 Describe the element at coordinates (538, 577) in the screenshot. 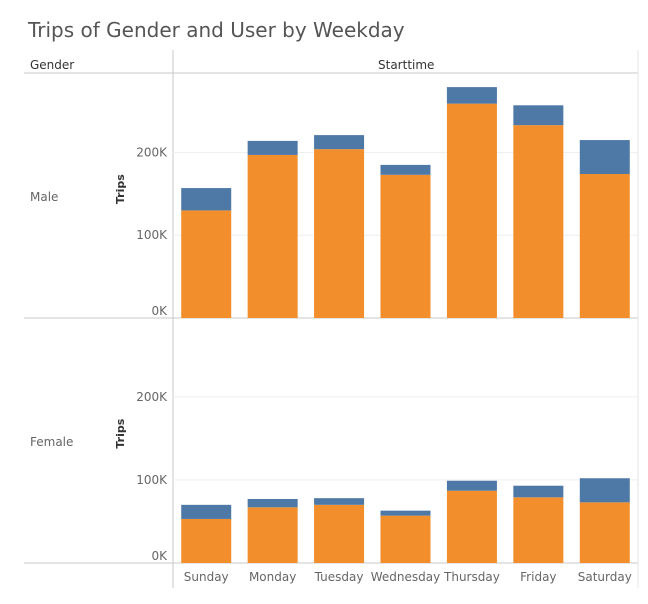

I see `x-tick-label: Friday` at that location.